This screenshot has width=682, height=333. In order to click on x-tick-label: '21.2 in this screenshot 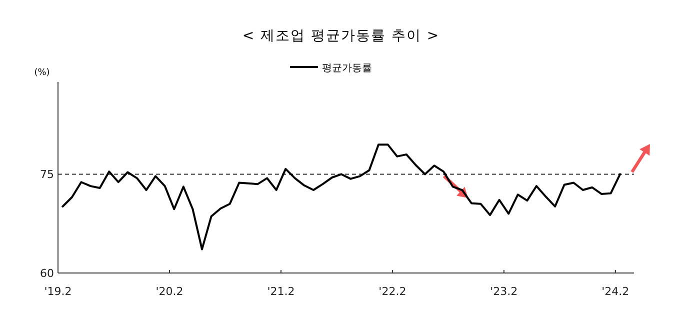, I will do `click(281, 291)`.